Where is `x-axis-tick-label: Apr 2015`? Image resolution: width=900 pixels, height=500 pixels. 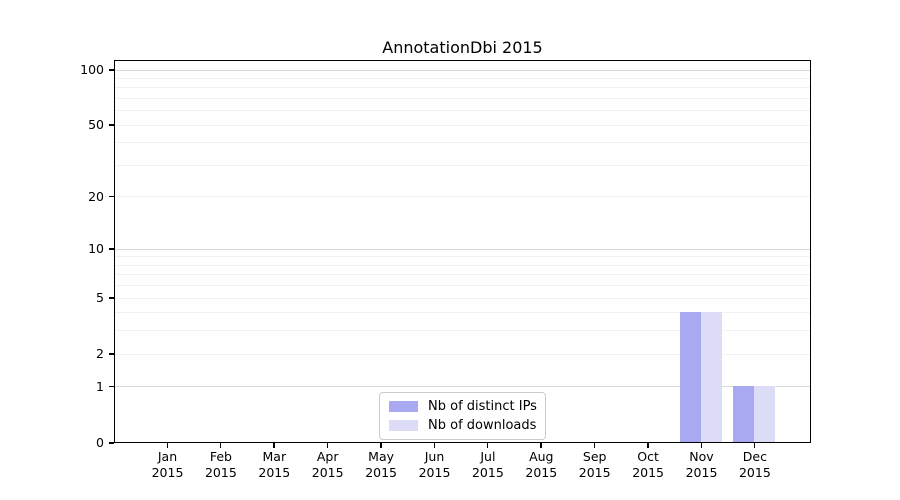
x-axis-tick-label: Apr 2015 is located at coordinates (327, 464).